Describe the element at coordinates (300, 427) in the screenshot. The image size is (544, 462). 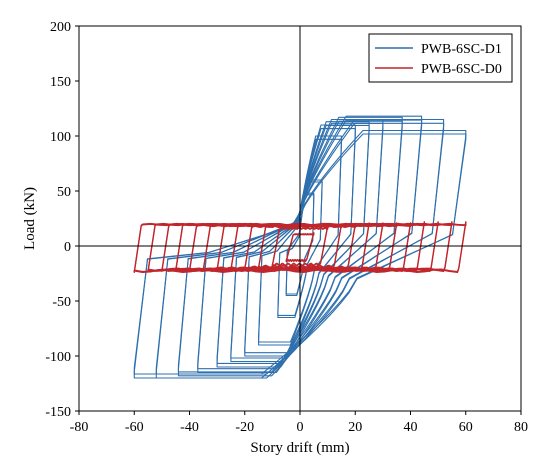
I see `x-tick-label: 0` at that location.